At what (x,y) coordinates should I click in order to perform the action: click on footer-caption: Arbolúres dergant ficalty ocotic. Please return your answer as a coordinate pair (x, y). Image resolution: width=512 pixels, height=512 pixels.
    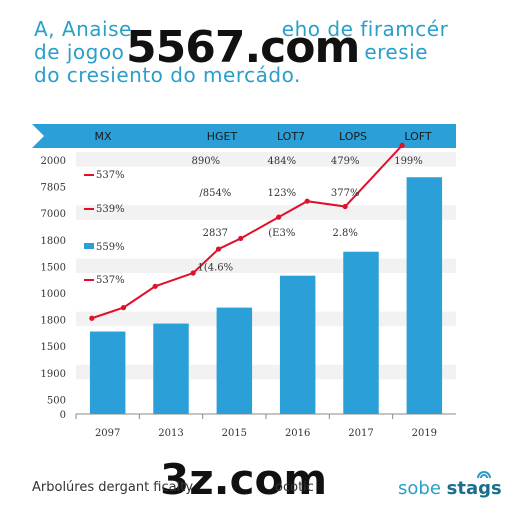
    Looking at the image, I should click on (173, 487).